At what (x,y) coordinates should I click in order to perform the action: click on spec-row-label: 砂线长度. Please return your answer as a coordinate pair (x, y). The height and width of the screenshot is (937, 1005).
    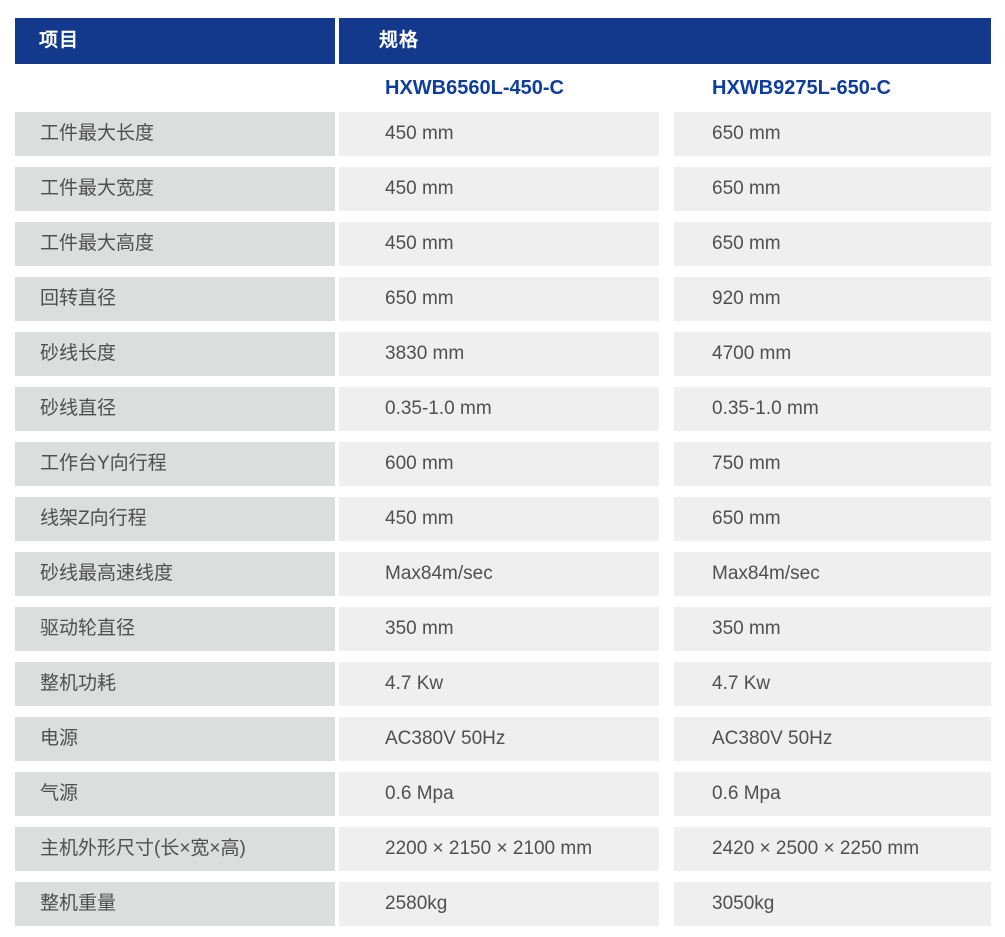
    Looking at the image, I should click on (175, 354).